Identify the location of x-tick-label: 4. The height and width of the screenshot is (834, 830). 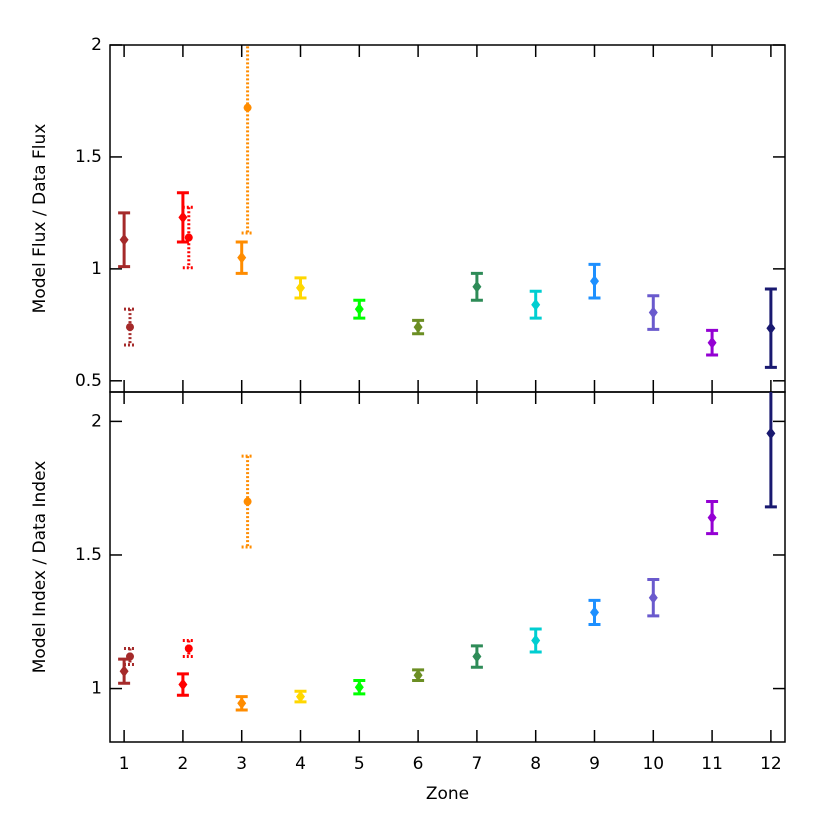
(300, 764).